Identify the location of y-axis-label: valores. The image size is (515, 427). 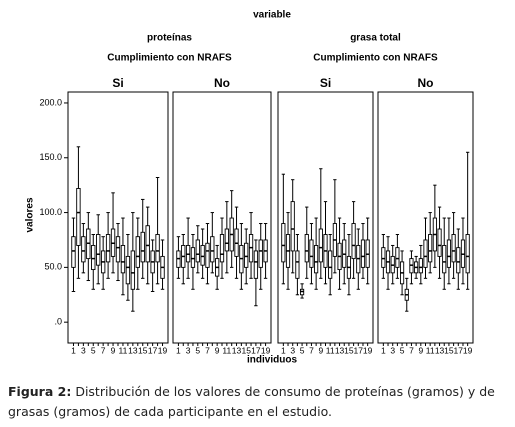
(30, 214).